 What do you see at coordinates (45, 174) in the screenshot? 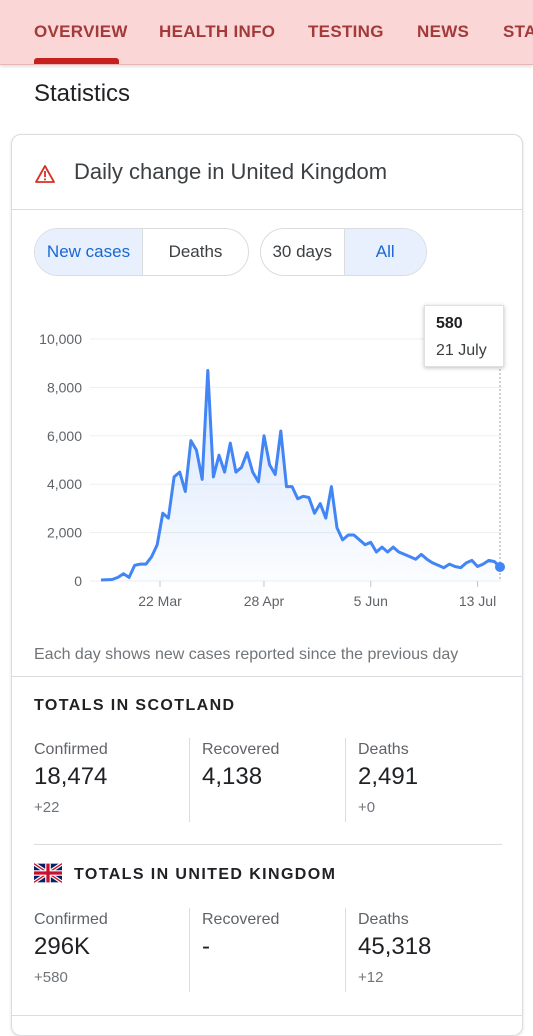
I see `warning-icon` at bounding box center [45, 174].